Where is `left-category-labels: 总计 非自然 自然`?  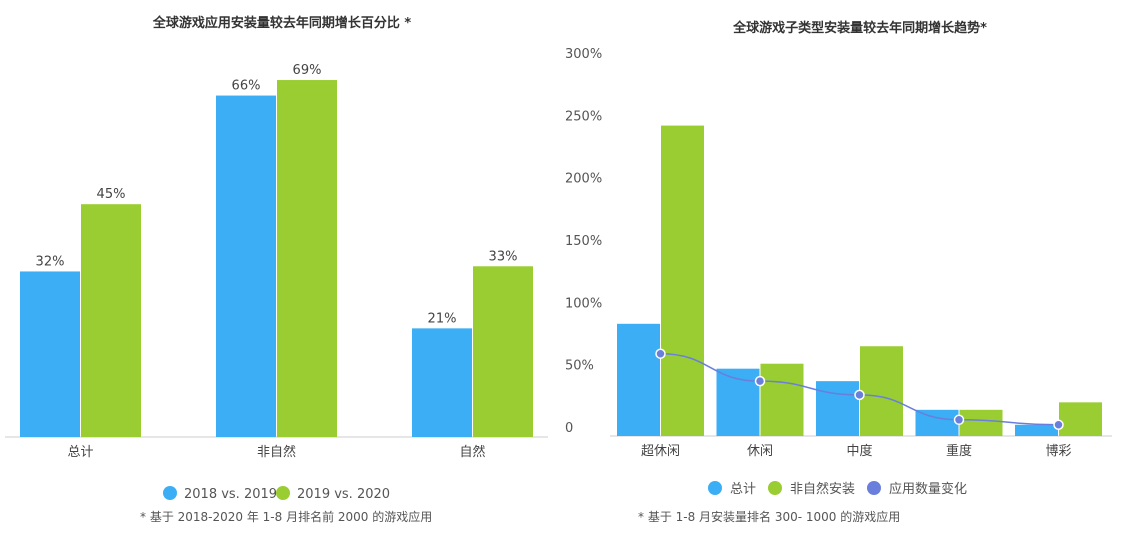
left-category-labels: 总计 非自然 自然 is located at coordinates (276, 452).